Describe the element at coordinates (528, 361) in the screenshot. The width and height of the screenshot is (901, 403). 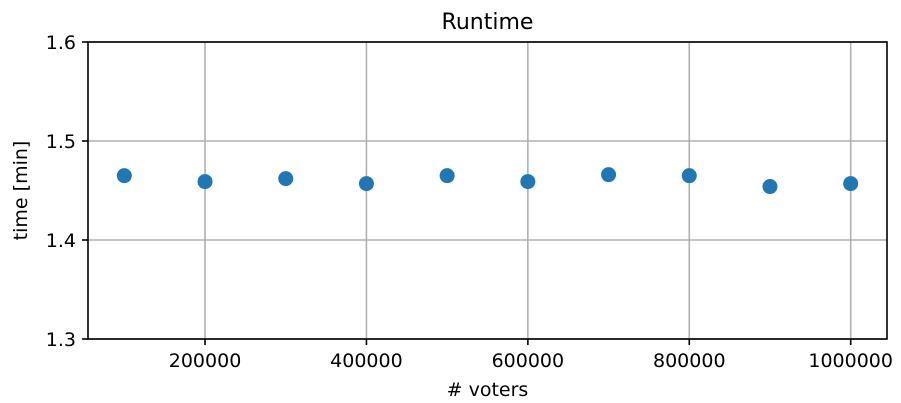
I see `x-tick-label: 600000` at that location.